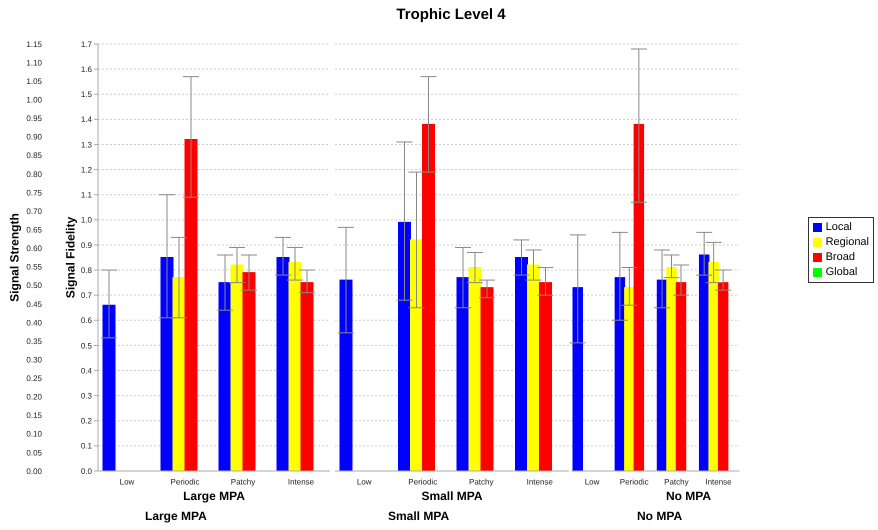 This screenshot has height=530, width=878. What do you see at coordinates (34, 137) in the screenshot?
I see `y2-tick-label: 0.90` at bounding box center [34, 137].